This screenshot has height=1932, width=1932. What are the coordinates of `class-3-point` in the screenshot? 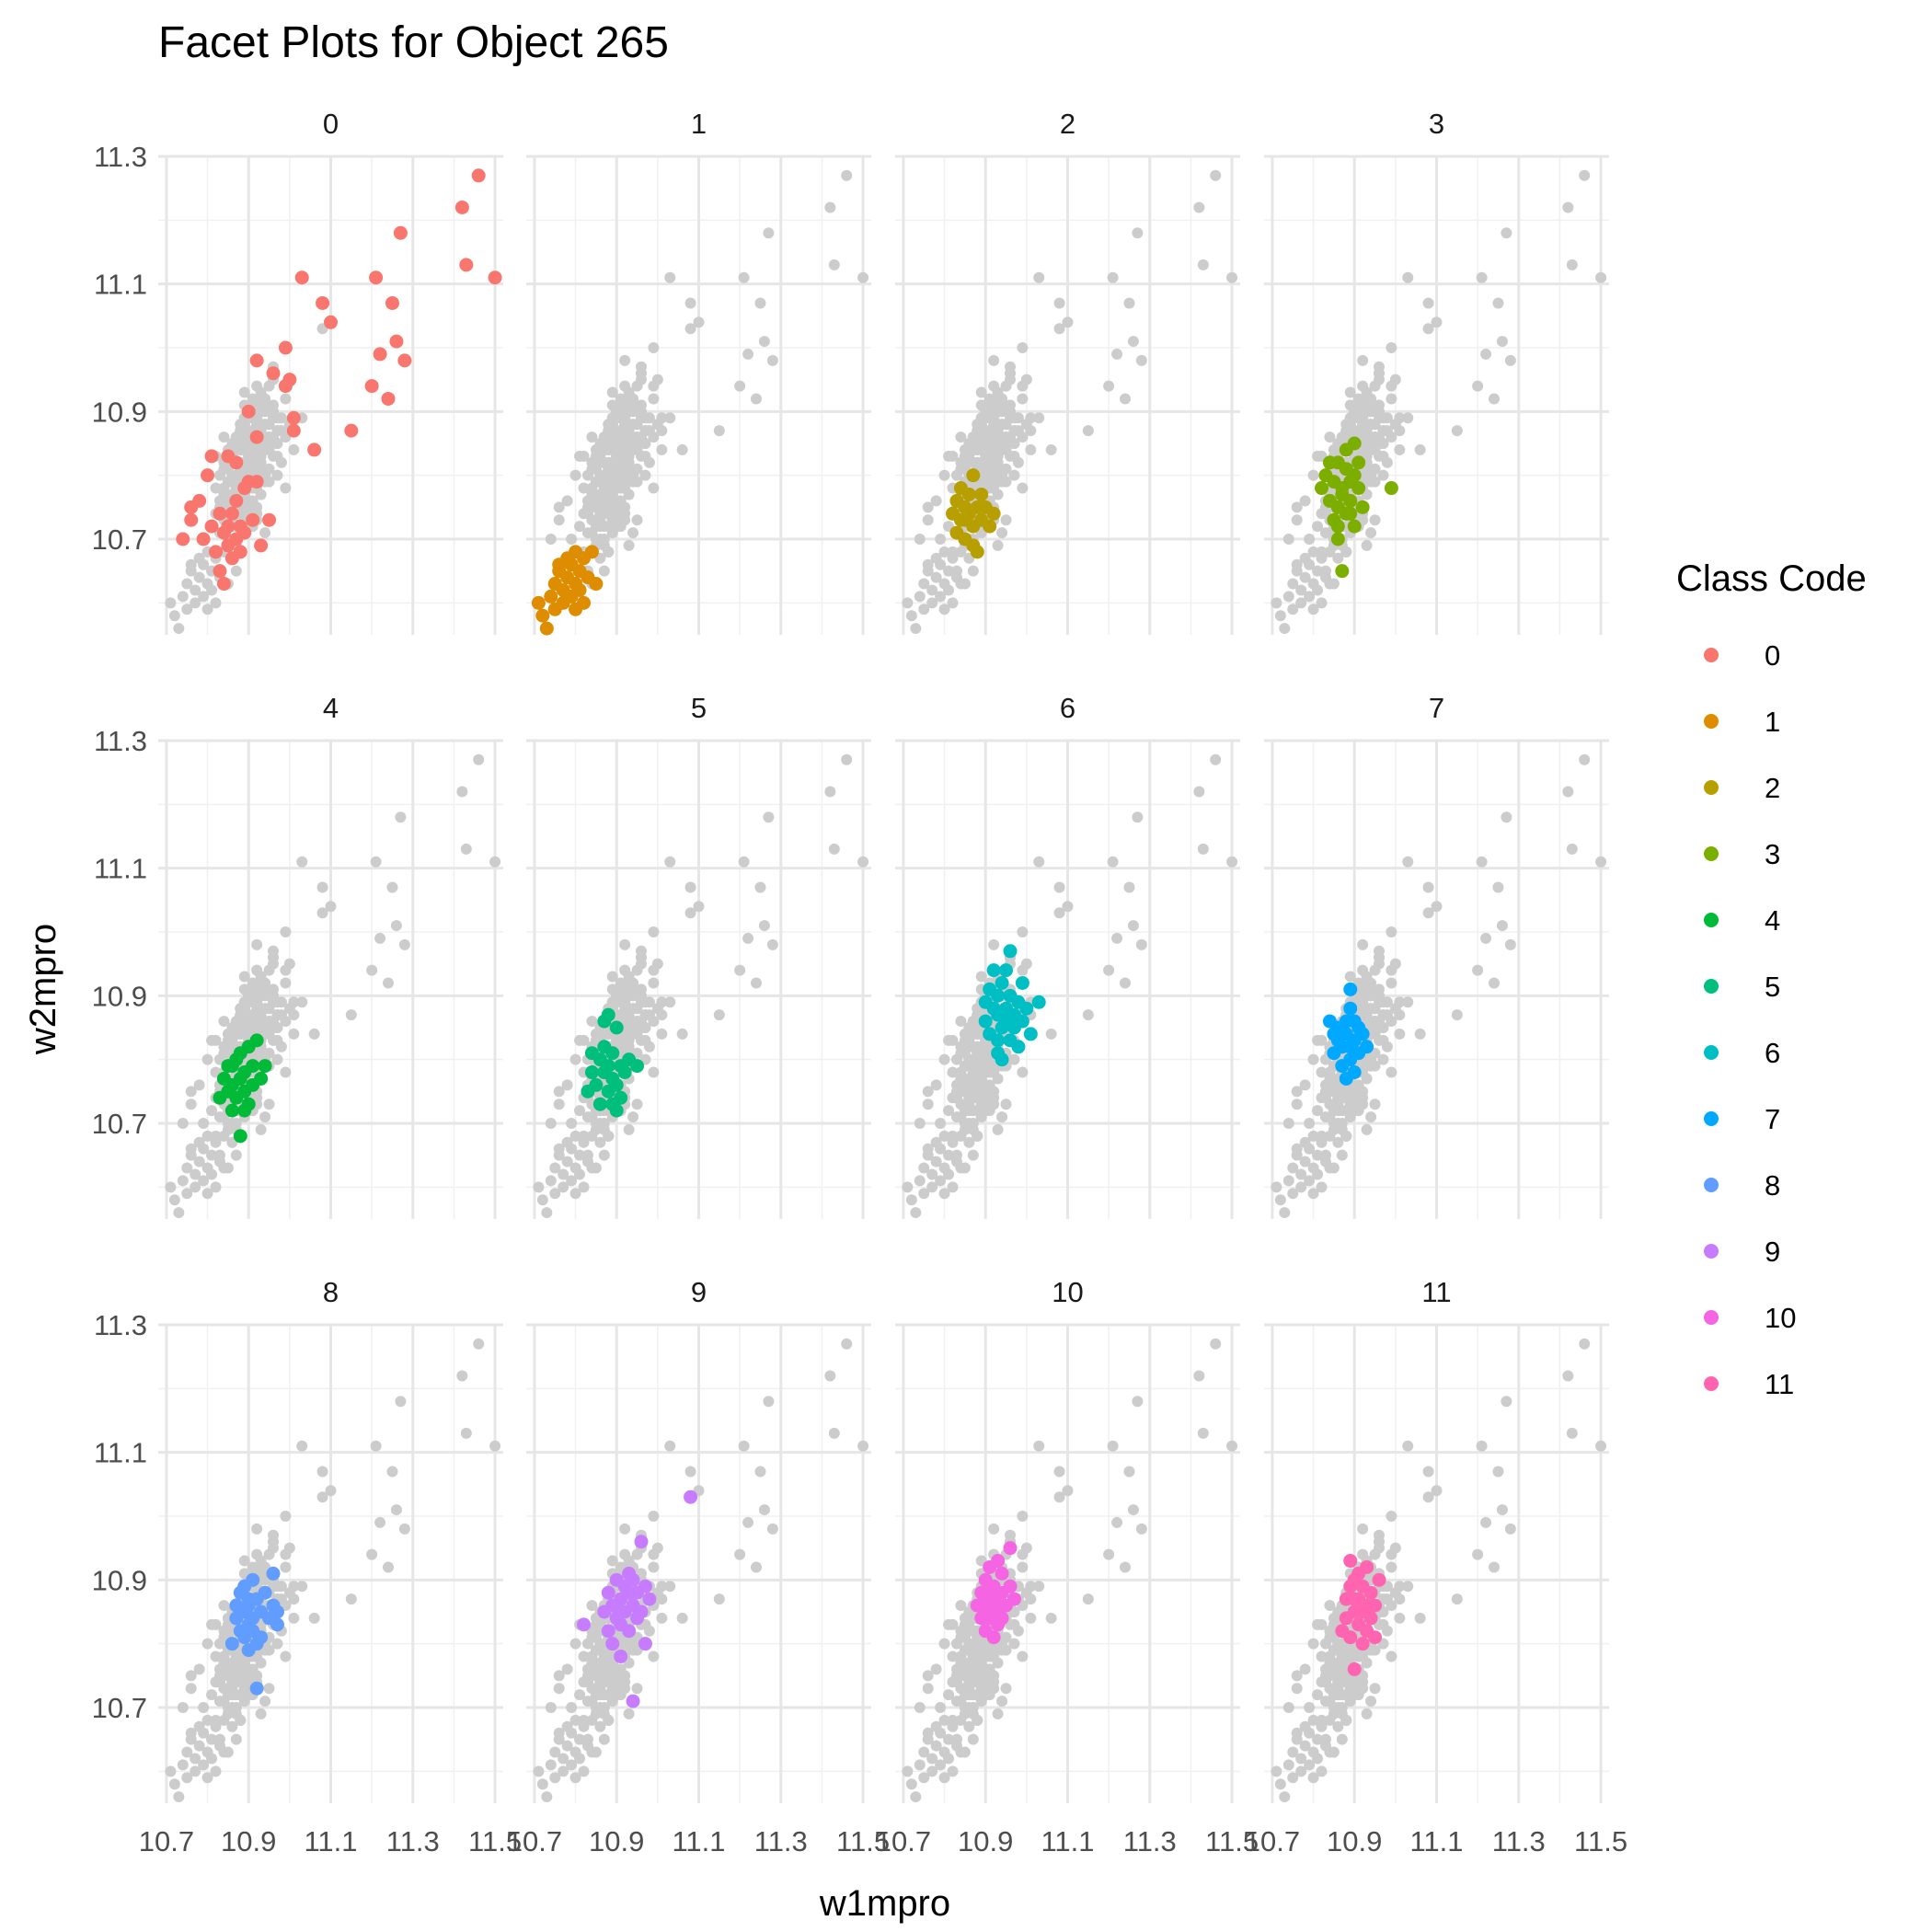 It's located at (1354, 443).